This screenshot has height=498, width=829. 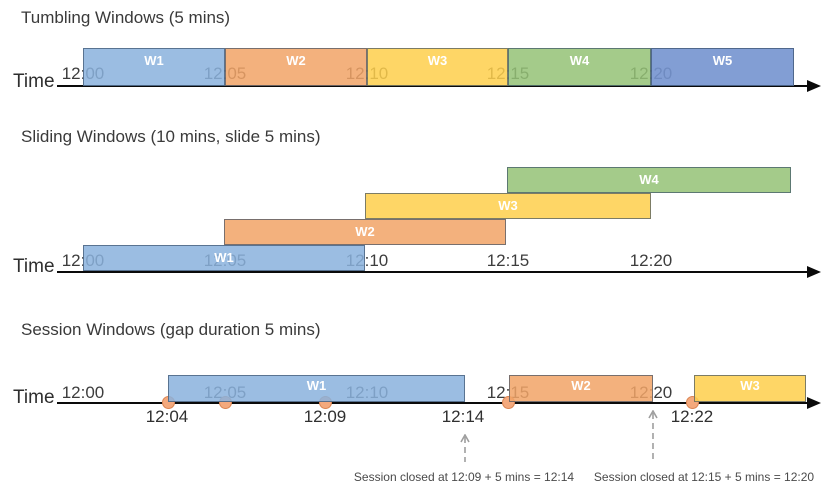 What do you see at coordinates (704, 477) in the screenshot?
I see `session-close-annotation-2: Session closed at 12:15 + 5 mins = 12:20` at bounding box center [704, 477].